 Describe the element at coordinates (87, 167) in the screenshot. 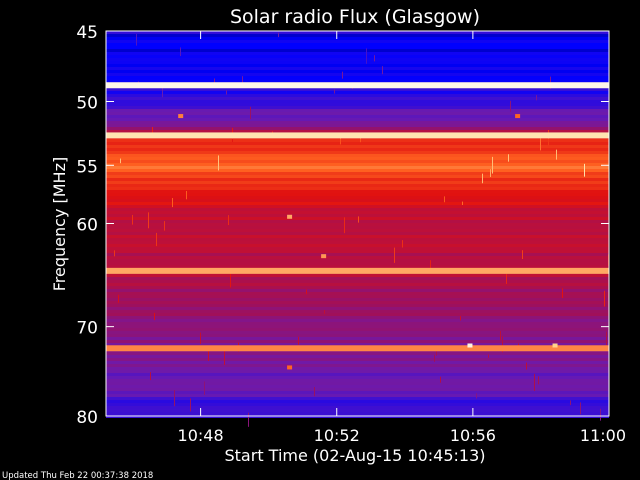

I see `y-tick-label: 55` at that location.